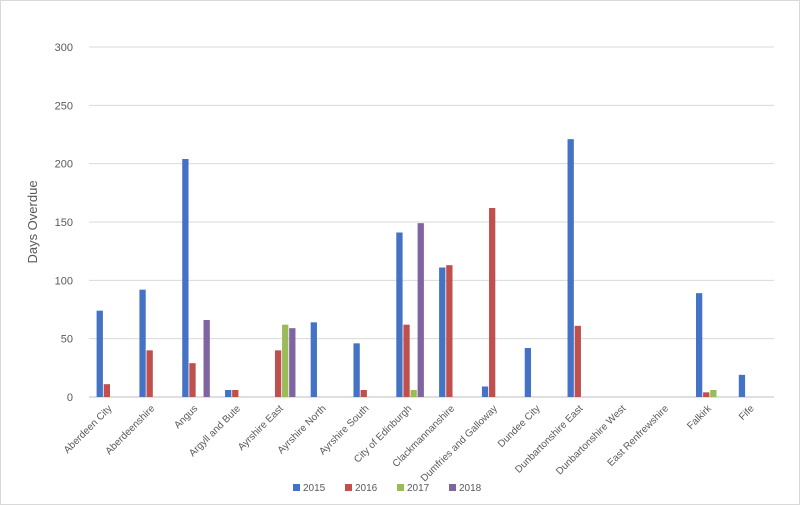 The height and width of the screenshot is (505, 800). I want to click on y-axis-title: Days Overdue, so click(32, 221).